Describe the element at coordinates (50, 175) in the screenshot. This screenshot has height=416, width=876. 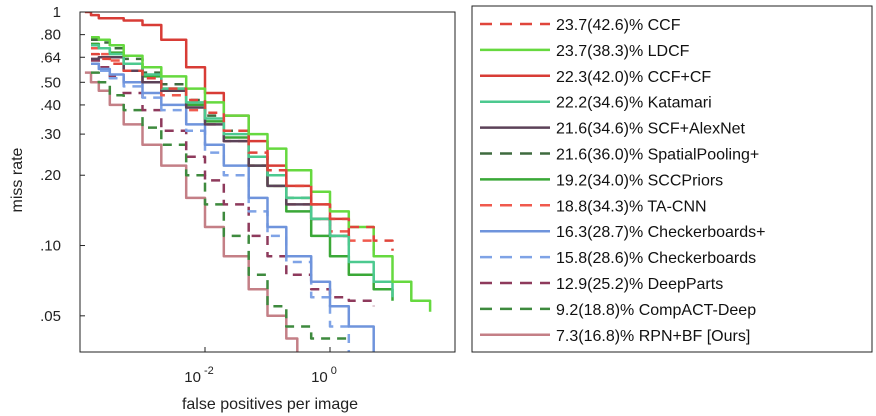
I see `y-tick-label-6: .20` at that location.